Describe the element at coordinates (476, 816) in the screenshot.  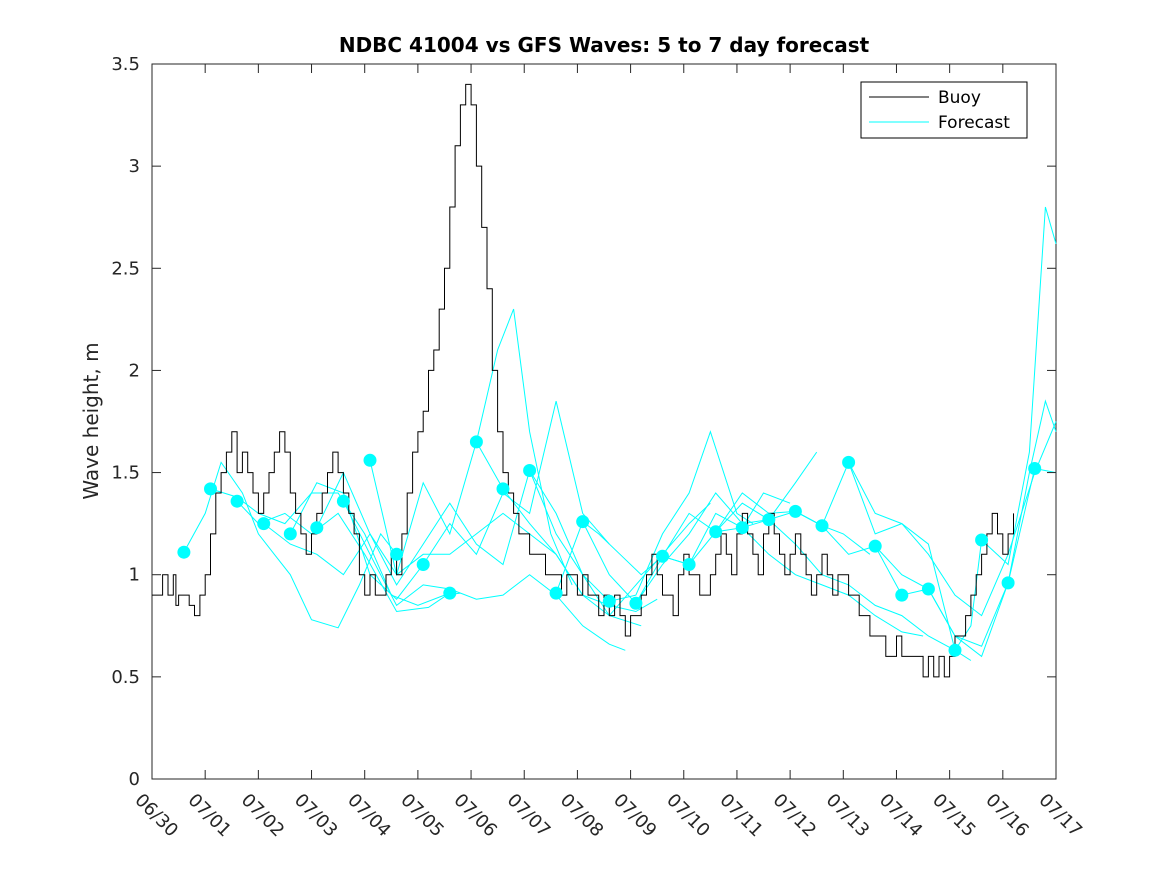
I see `x-tick-label: 07/06` at that location.